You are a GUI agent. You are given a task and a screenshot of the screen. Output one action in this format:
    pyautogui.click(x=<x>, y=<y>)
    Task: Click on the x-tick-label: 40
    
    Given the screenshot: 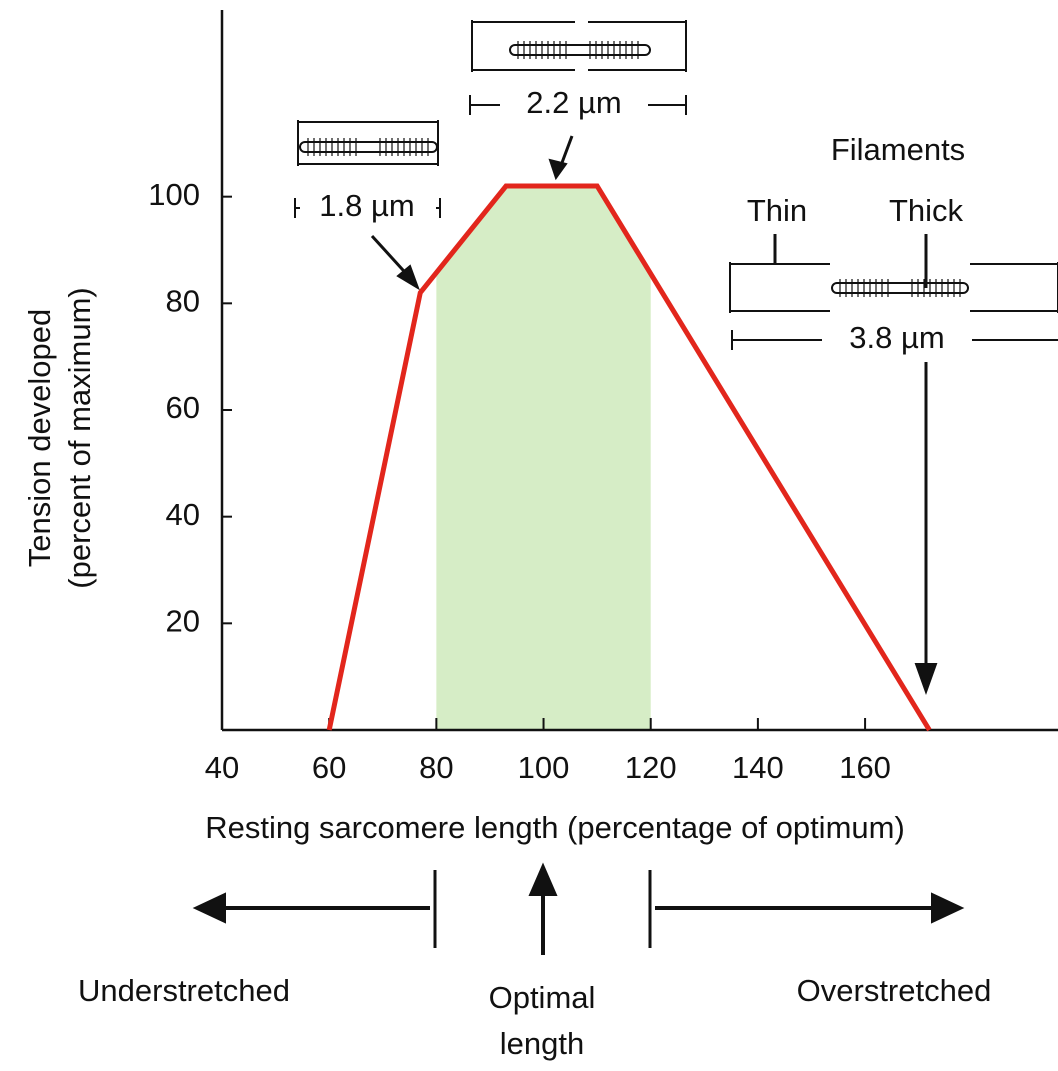 What is the action you would take?
    pyautogui.click(x=222, y=767)
    